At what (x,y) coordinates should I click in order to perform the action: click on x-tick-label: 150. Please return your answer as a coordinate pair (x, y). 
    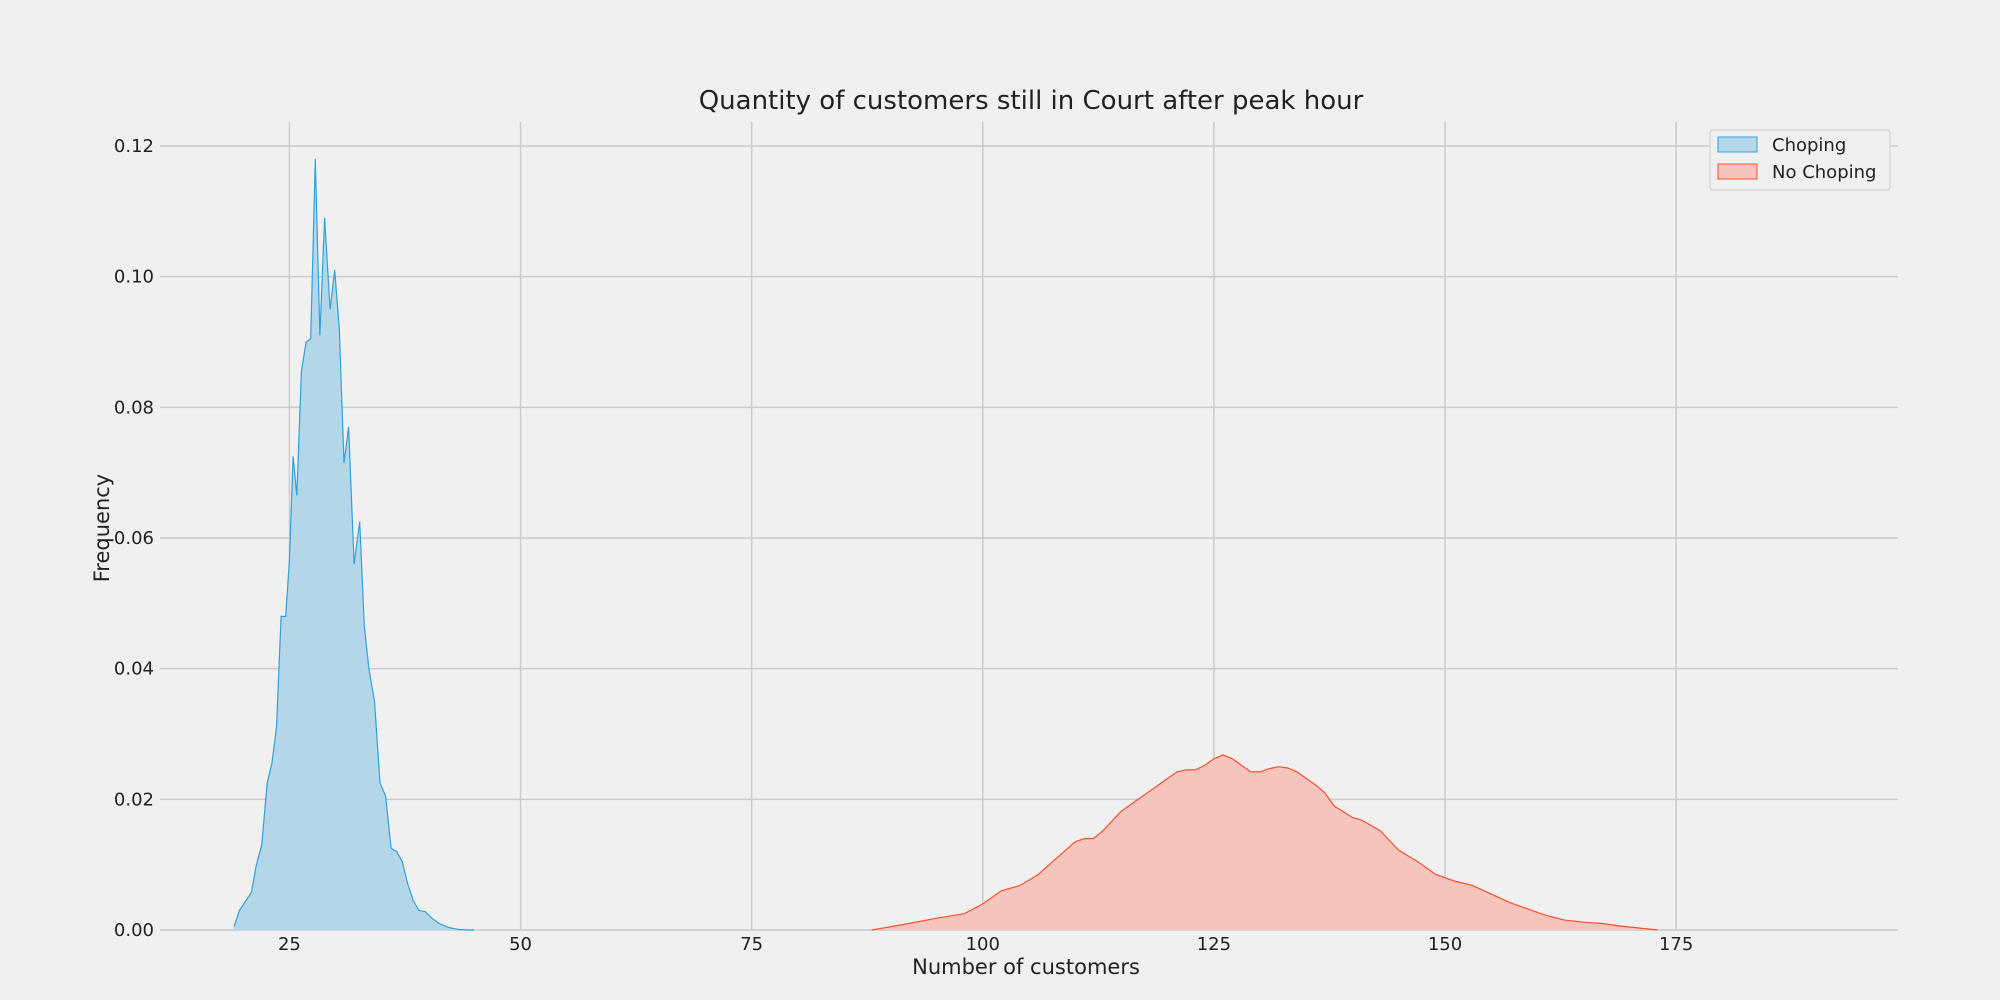
    Looking at the image, I should click on (1445, 944).